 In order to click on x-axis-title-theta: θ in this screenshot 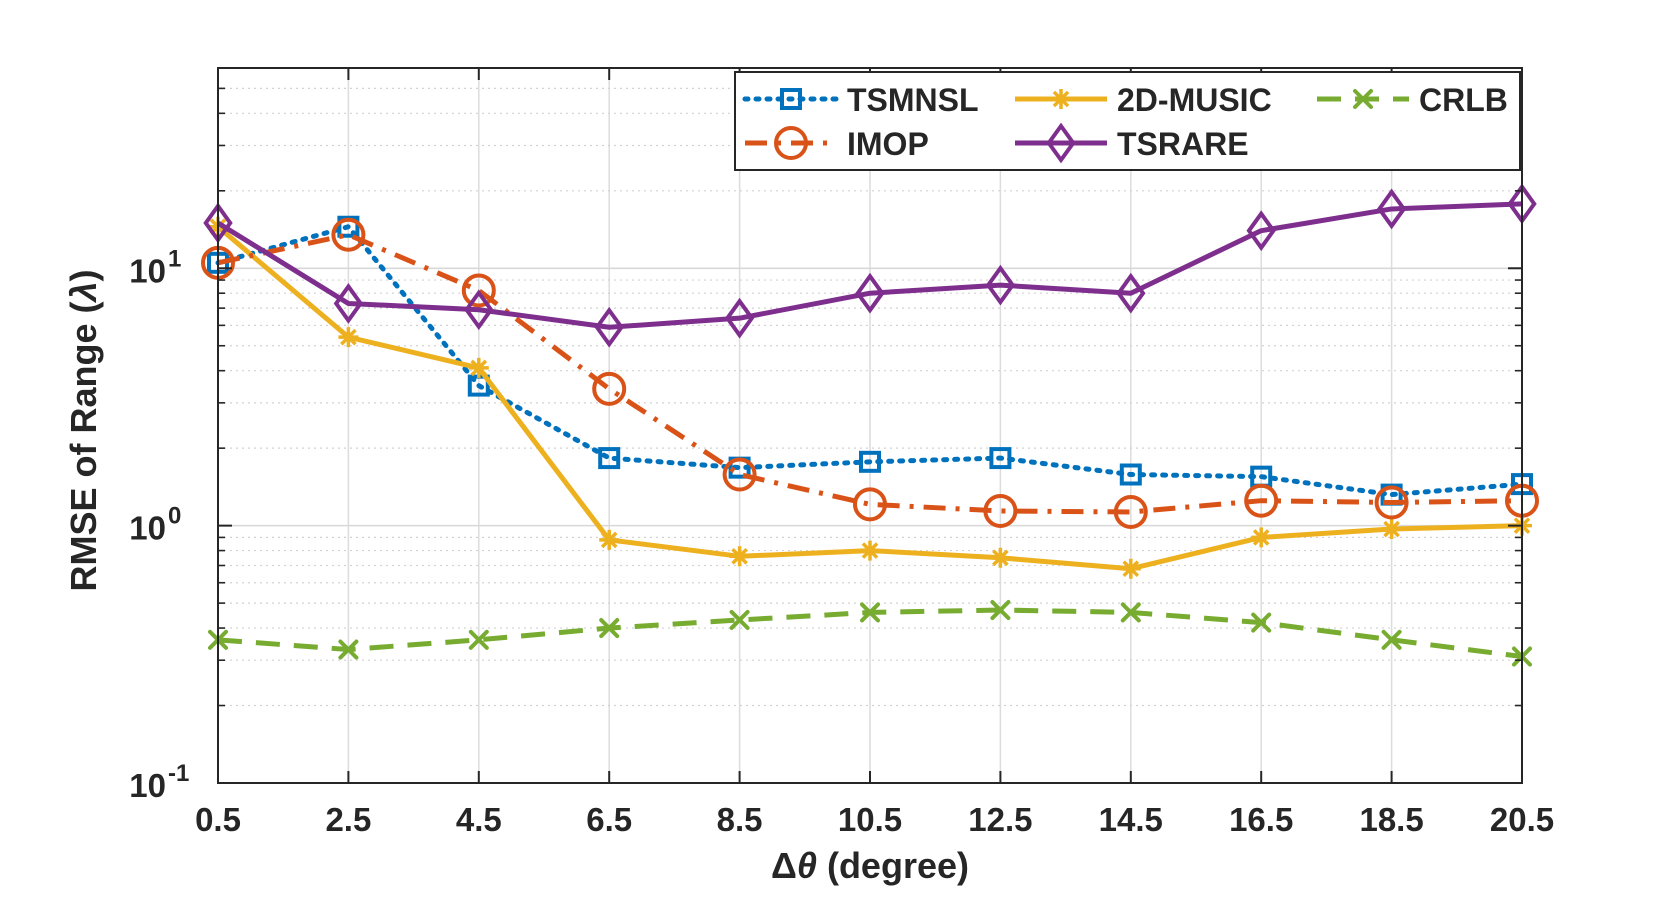, I will do `click(807, 865)`.